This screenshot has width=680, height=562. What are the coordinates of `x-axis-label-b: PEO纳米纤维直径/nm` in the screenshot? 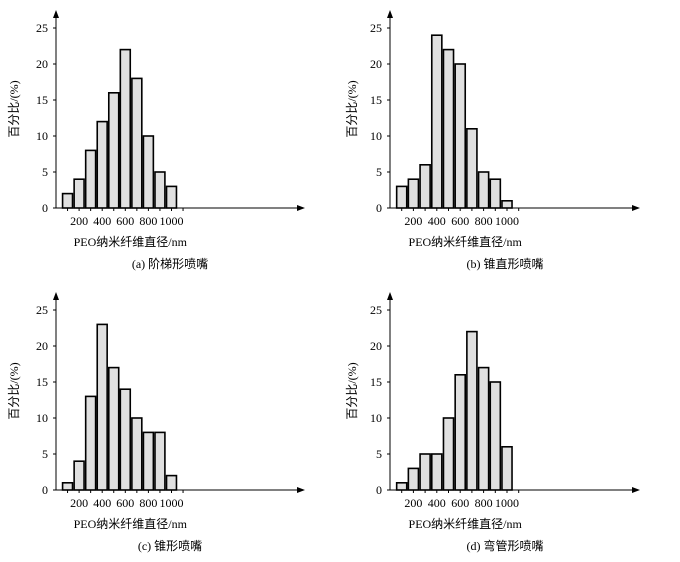 It's located at (466, 242).